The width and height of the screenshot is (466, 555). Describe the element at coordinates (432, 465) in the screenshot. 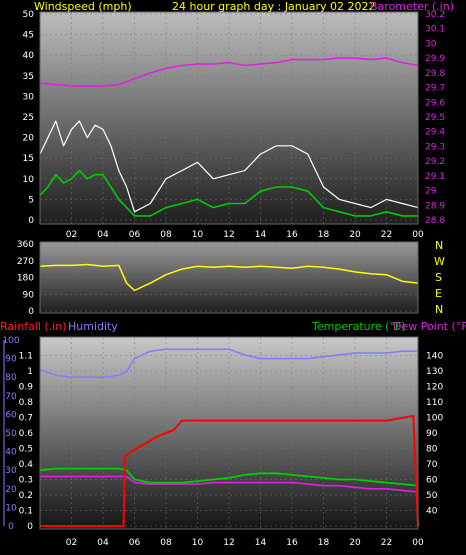

I see `temperature-axis-tick: 70` at that location.